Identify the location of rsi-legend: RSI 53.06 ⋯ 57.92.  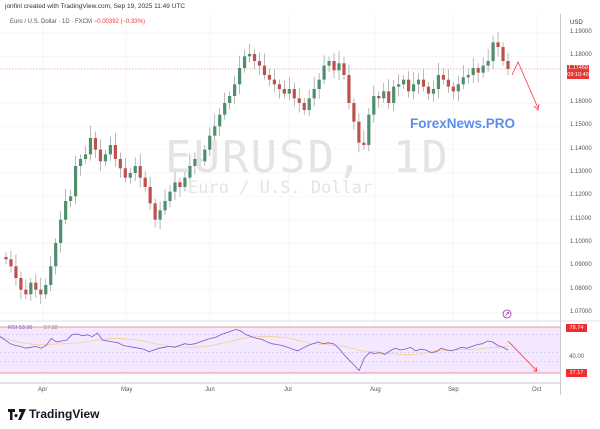
(33, 328).